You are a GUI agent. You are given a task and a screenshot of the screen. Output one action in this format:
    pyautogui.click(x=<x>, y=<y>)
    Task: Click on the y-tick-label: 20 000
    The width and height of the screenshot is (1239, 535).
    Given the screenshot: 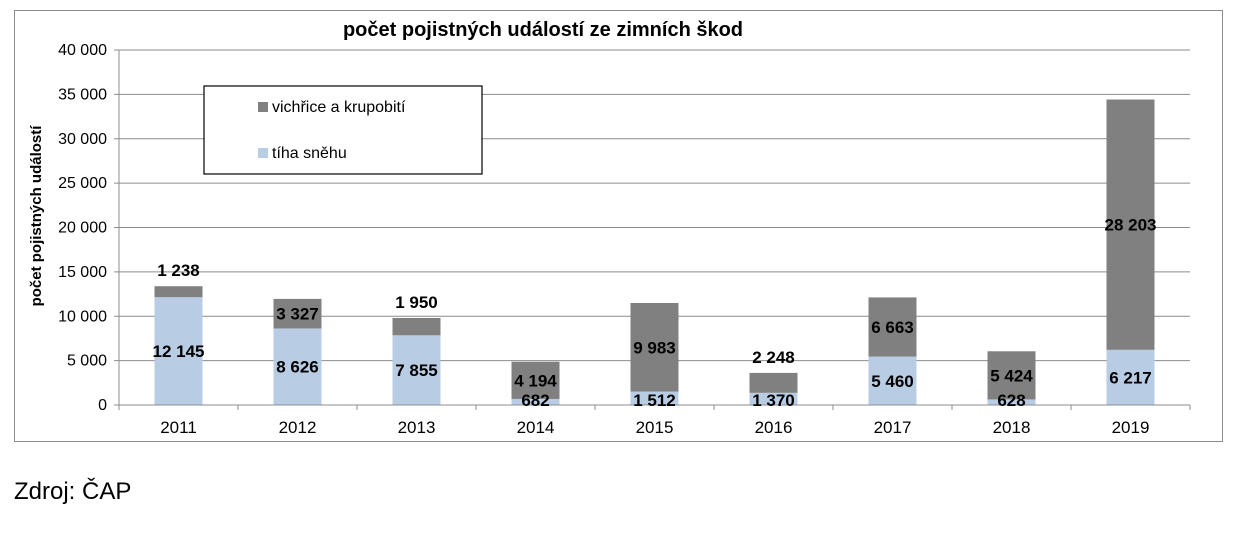 What is the action you would take?
    pyautogui.click(x=82, y=228)
    